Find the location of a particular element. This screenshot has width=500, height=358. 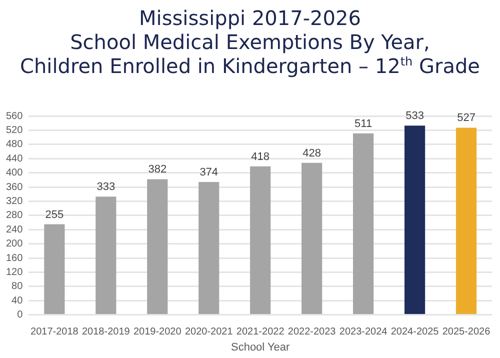

y-tick-label: 440 is located at coordinates (15, 158).